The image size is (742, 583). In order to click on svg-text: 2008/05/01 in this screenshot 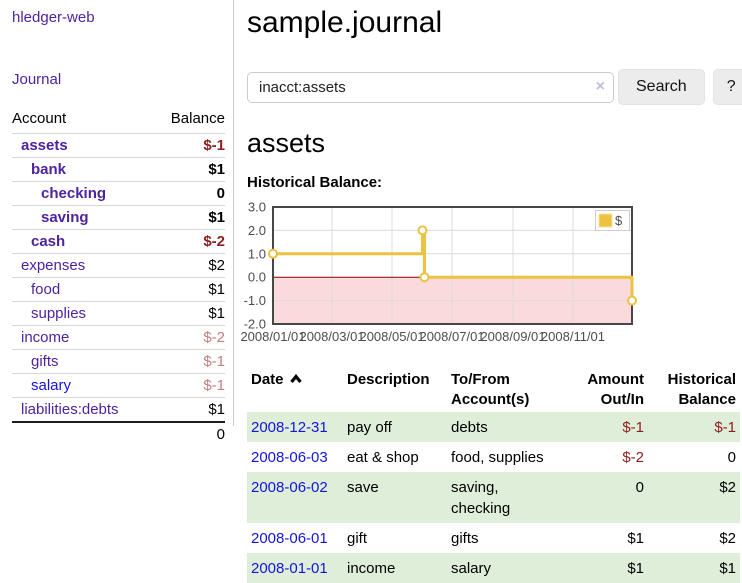, I will do `click(391, 336)`.